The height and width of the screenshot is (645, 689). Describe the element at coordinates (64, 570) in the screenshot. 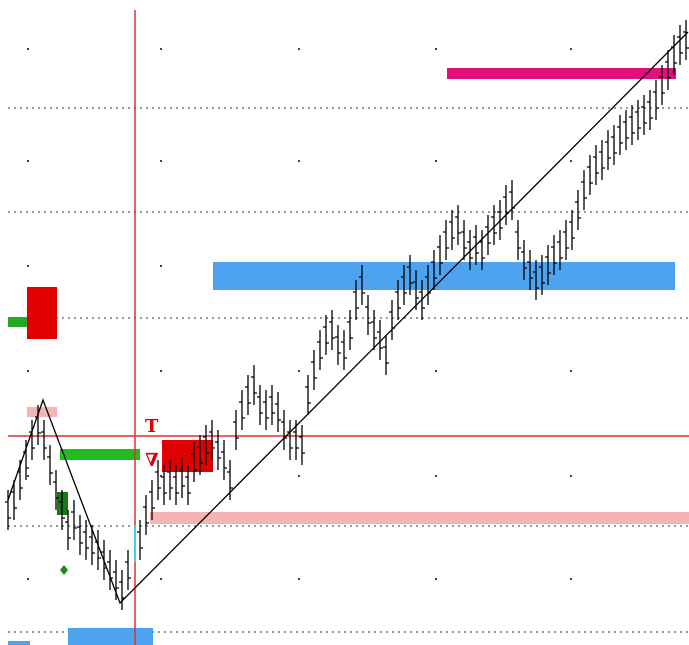

I see `diamond-marker` at that location.